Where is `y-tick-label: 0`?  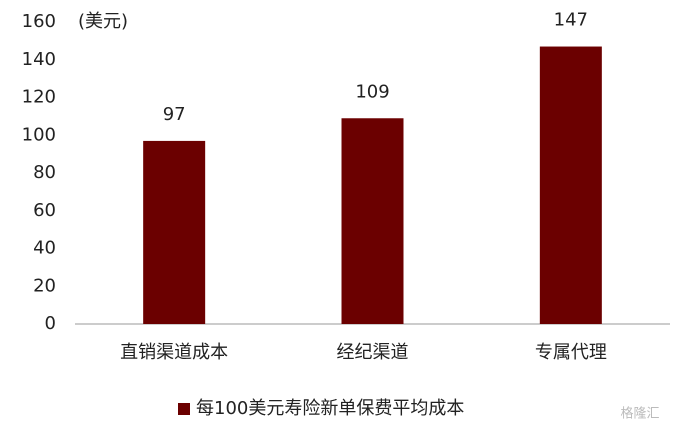
y-tick-label: 0 is located at coordinates (50, 323).